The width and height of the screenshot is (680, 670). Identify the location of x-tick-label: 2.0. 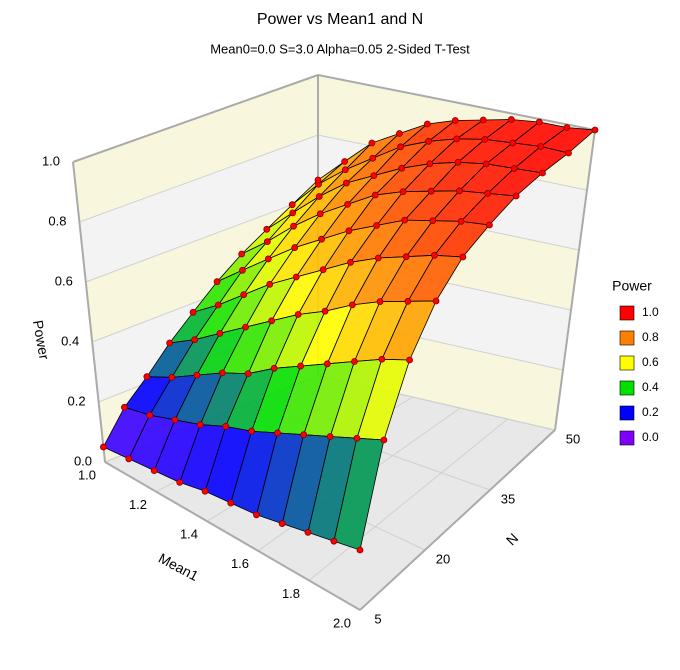
(342, 622).